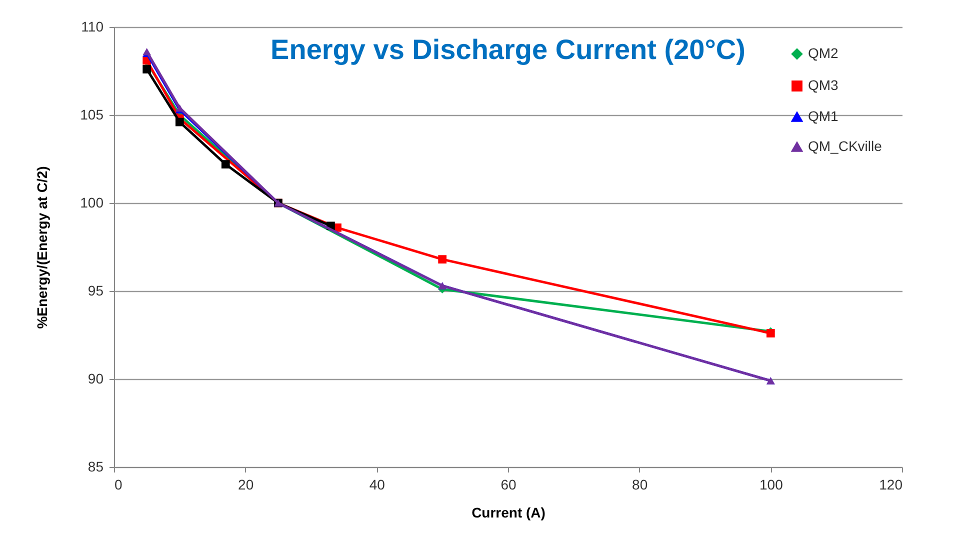 The height and width of the screenshot is (556, 977). I want to click on x-tick-label: 100, so click(771, 484).